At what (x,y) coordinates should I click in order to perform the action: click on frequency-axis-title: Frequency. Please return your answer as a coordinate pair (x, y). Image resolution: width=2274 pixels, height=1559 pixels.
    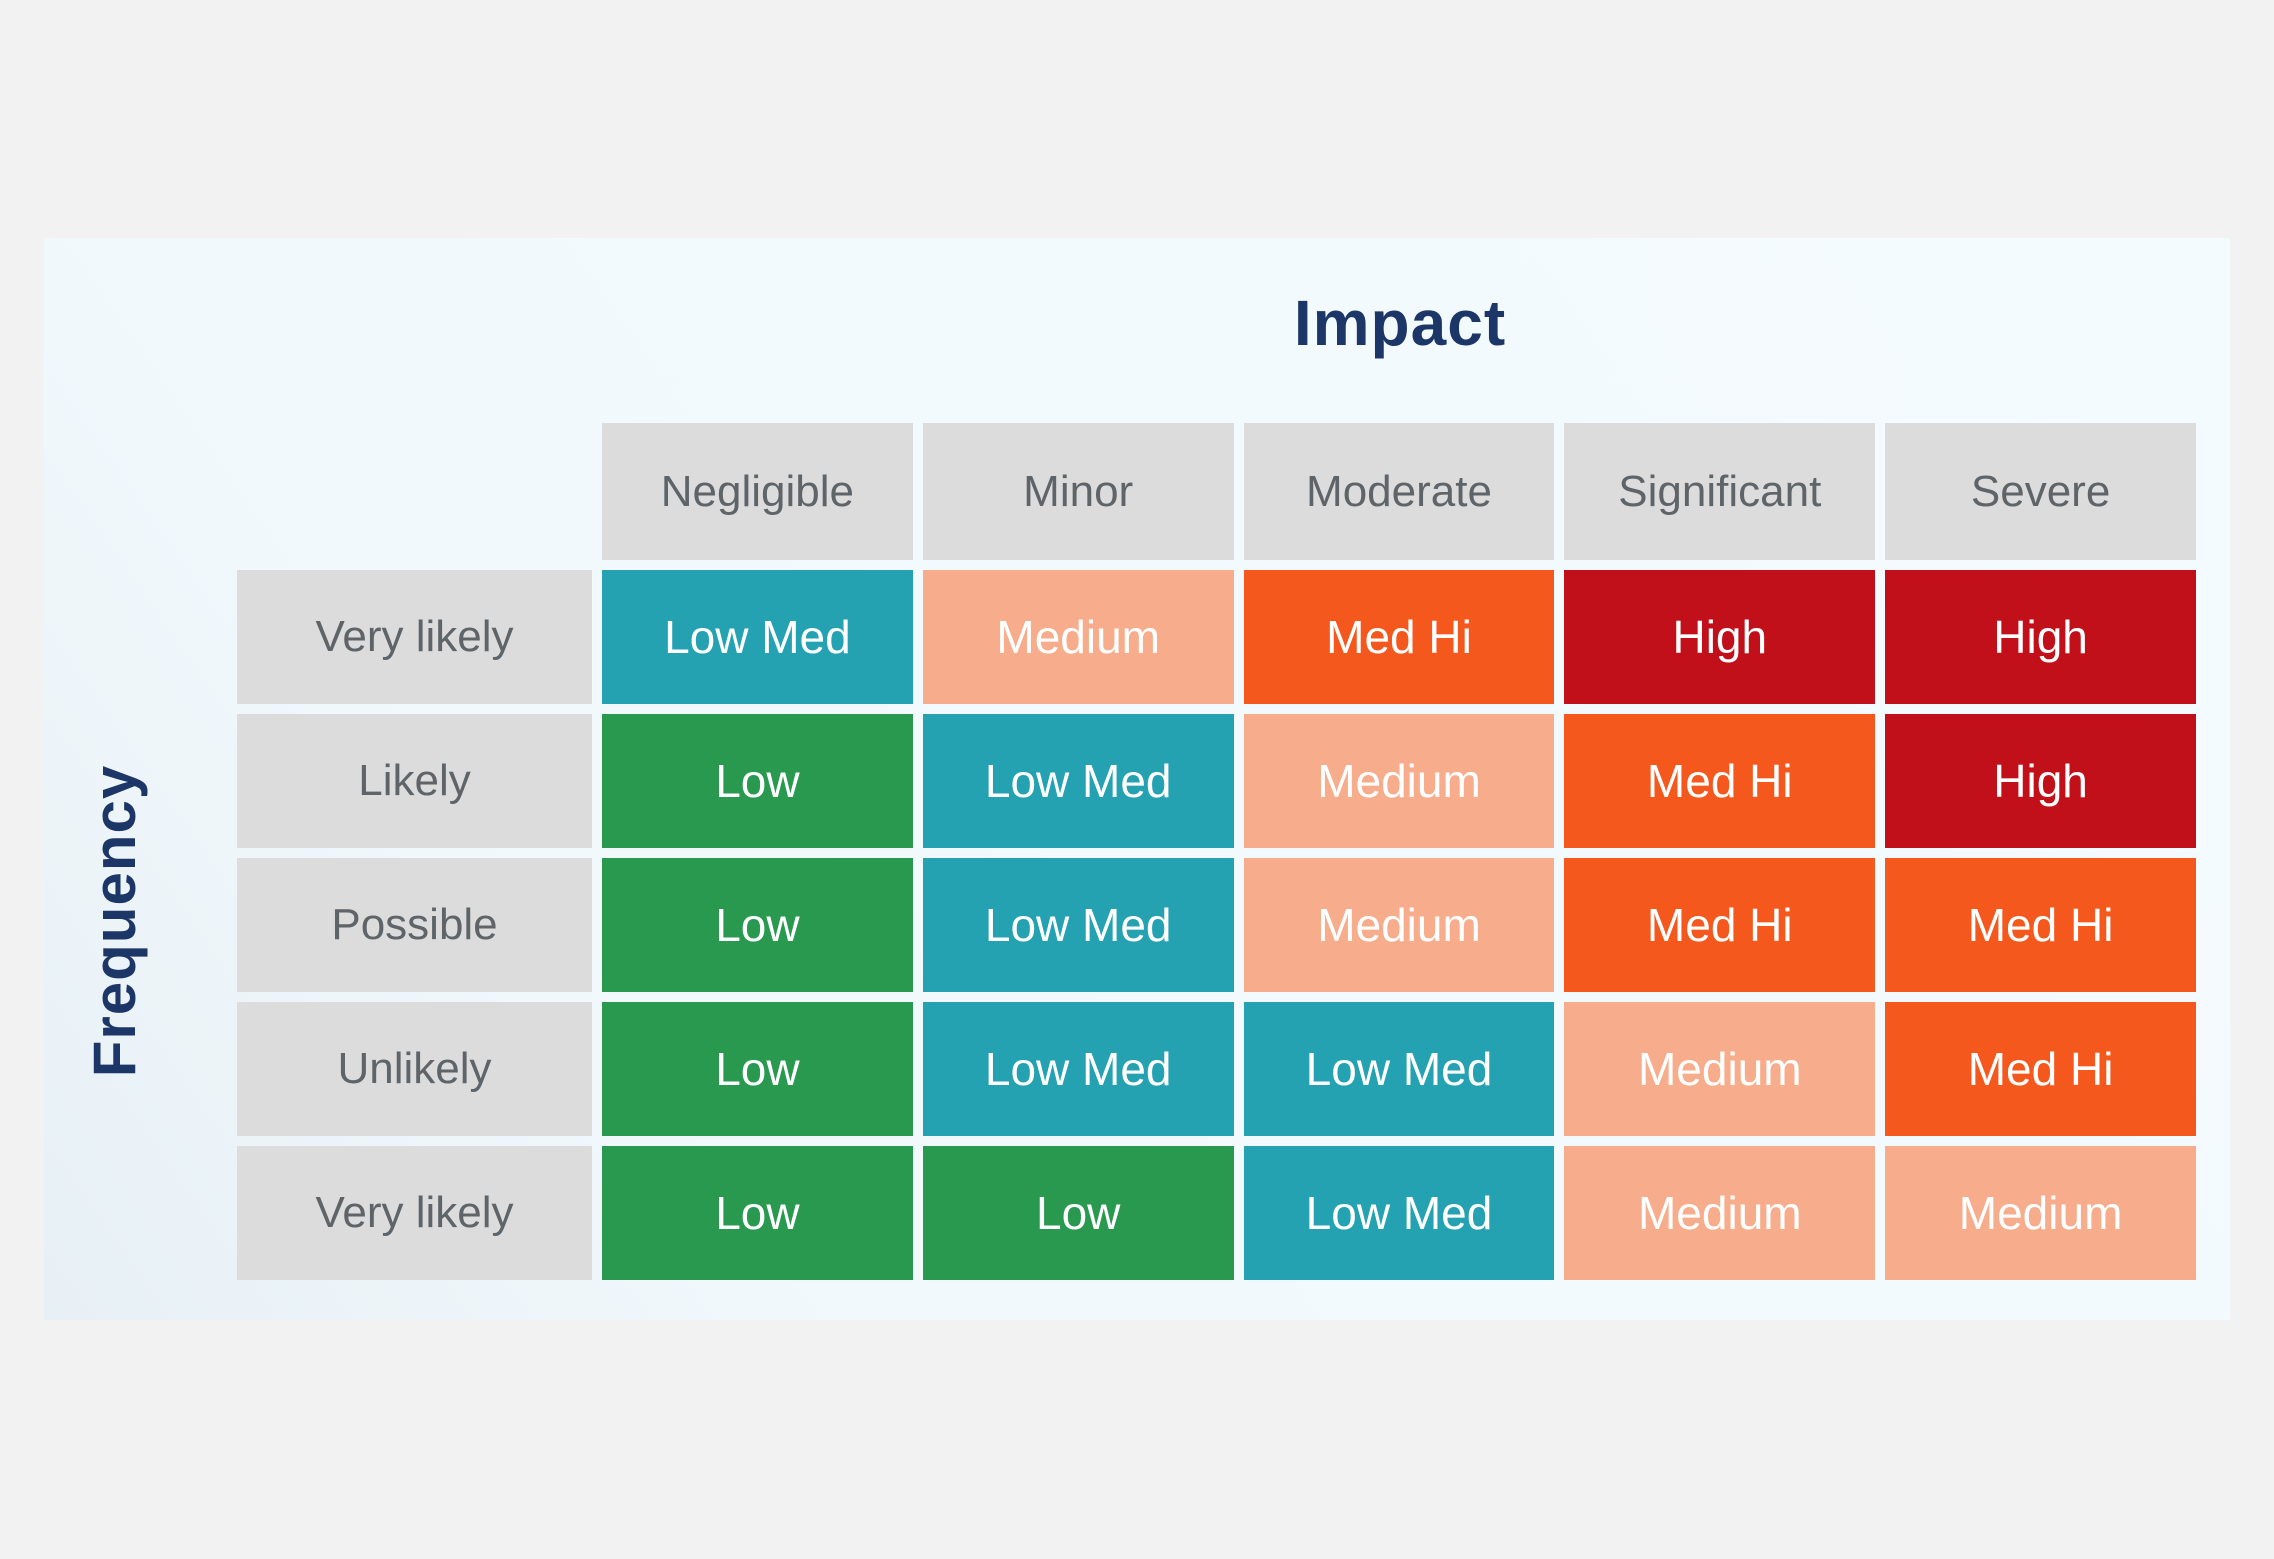
    Looking at the image, I should click on (114, 921).